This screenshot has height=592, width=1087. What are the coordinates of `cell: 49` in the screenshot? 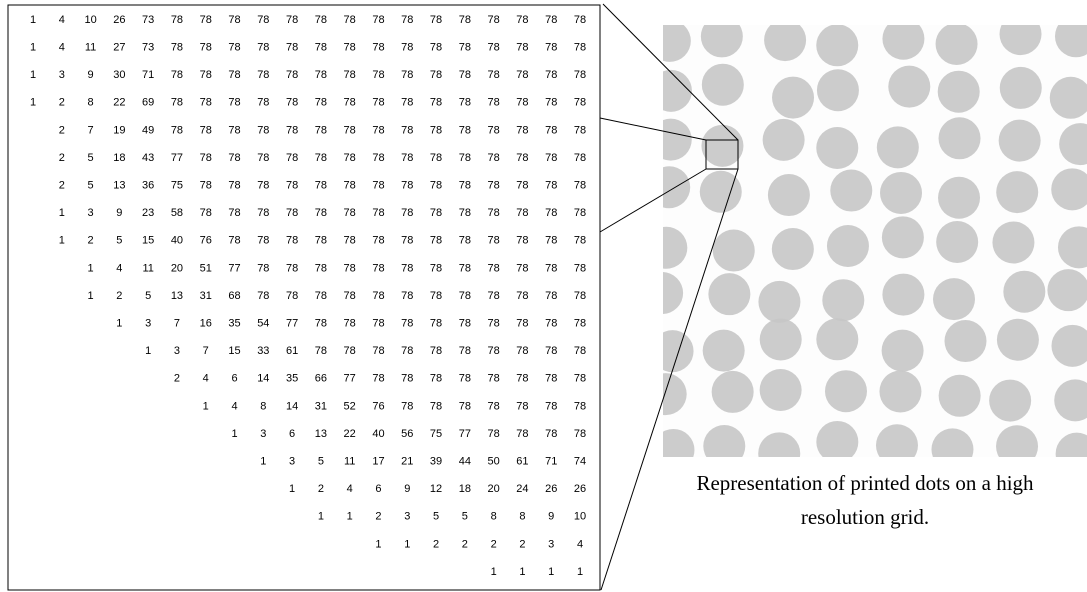 It's located at (148, 130).